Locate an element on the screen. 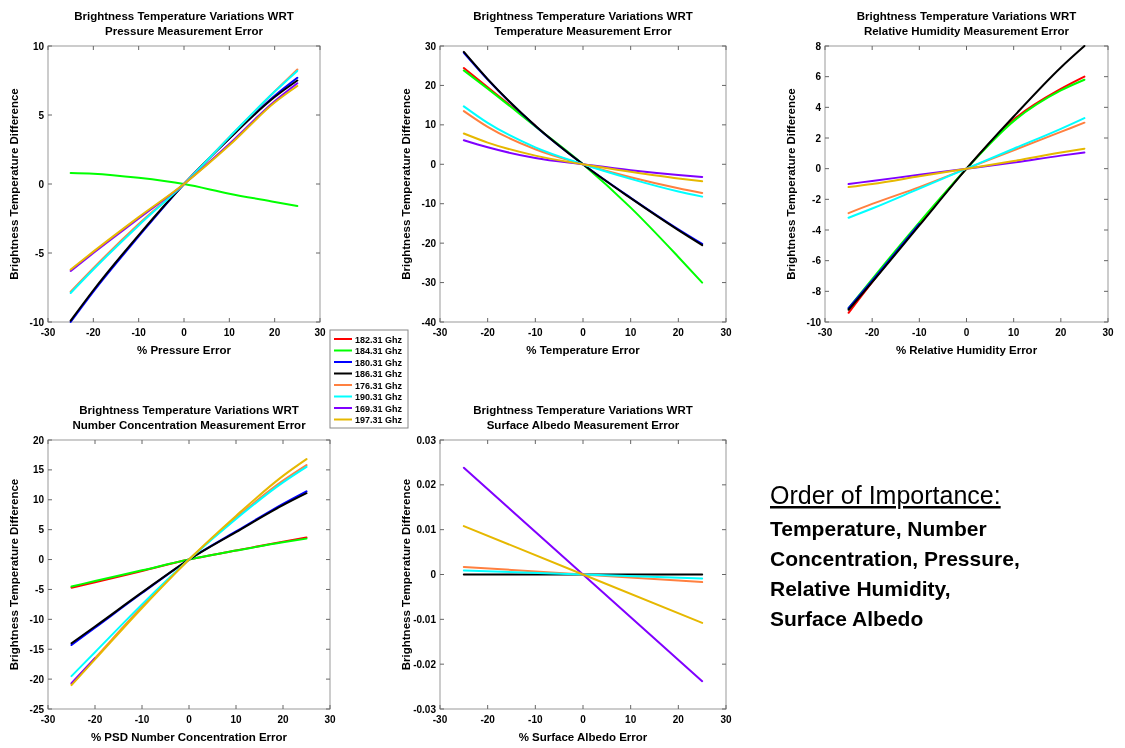  text: Order of Importance: is located at coordinates (885, 495).